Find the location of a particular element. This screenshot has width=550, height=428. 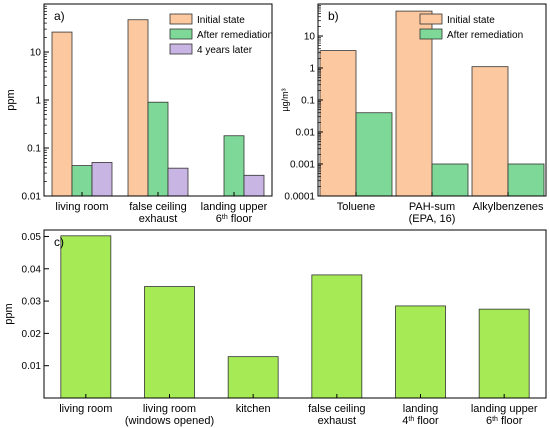

legend-label-1-2: 4 years later is located at coordinates (225, 50).